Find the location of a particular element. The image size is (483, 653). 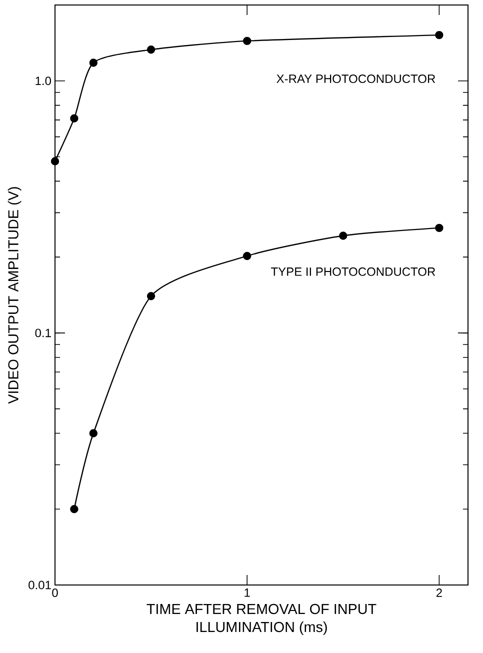

series-label: TYPE II PHOTOCONDUCTOR is located at coordinates (353, 271).